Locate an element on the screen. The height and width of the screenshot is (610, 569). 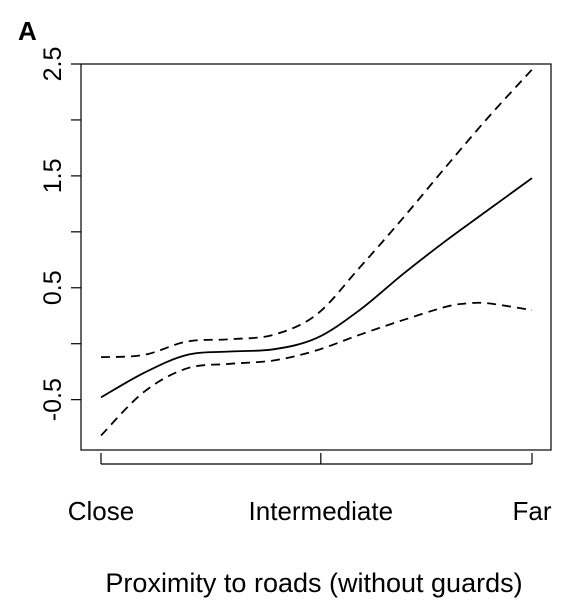
y-tick-label: -0.5 is located at coordinates (53, 399).